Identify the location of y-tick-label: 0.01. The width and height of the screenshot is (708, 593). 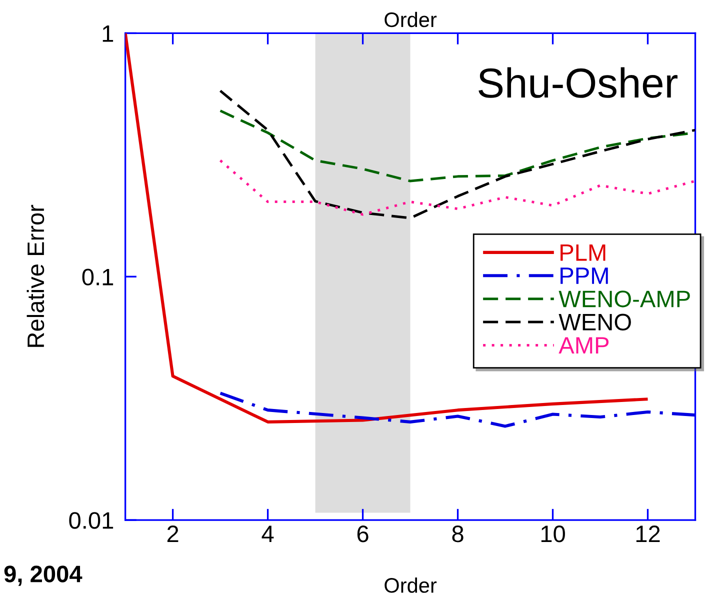
(91, 520).